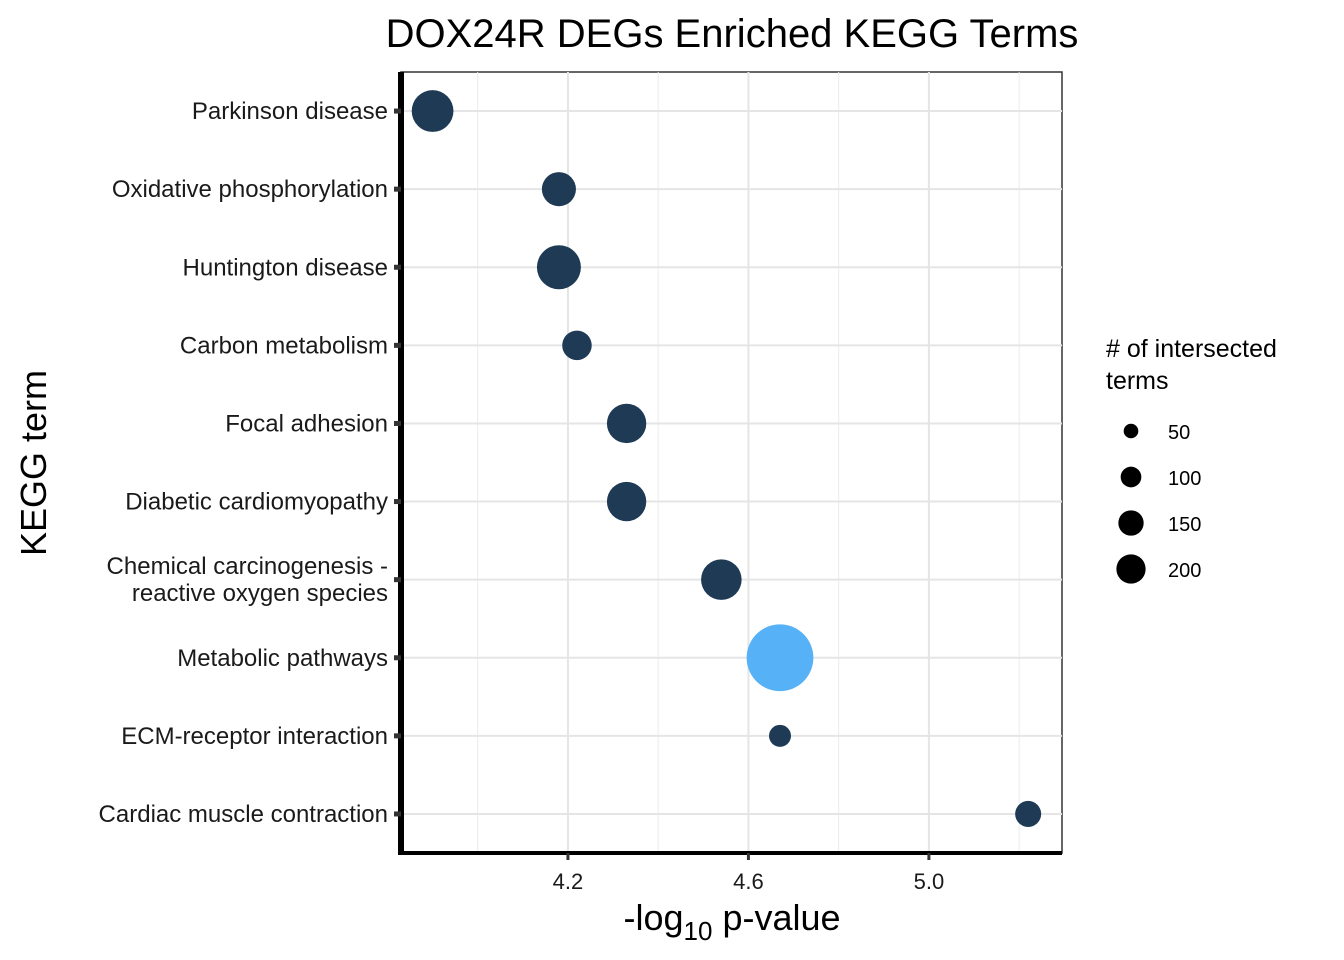  I want to click on y-tick-label: Huntington disease, so click(285, 267).